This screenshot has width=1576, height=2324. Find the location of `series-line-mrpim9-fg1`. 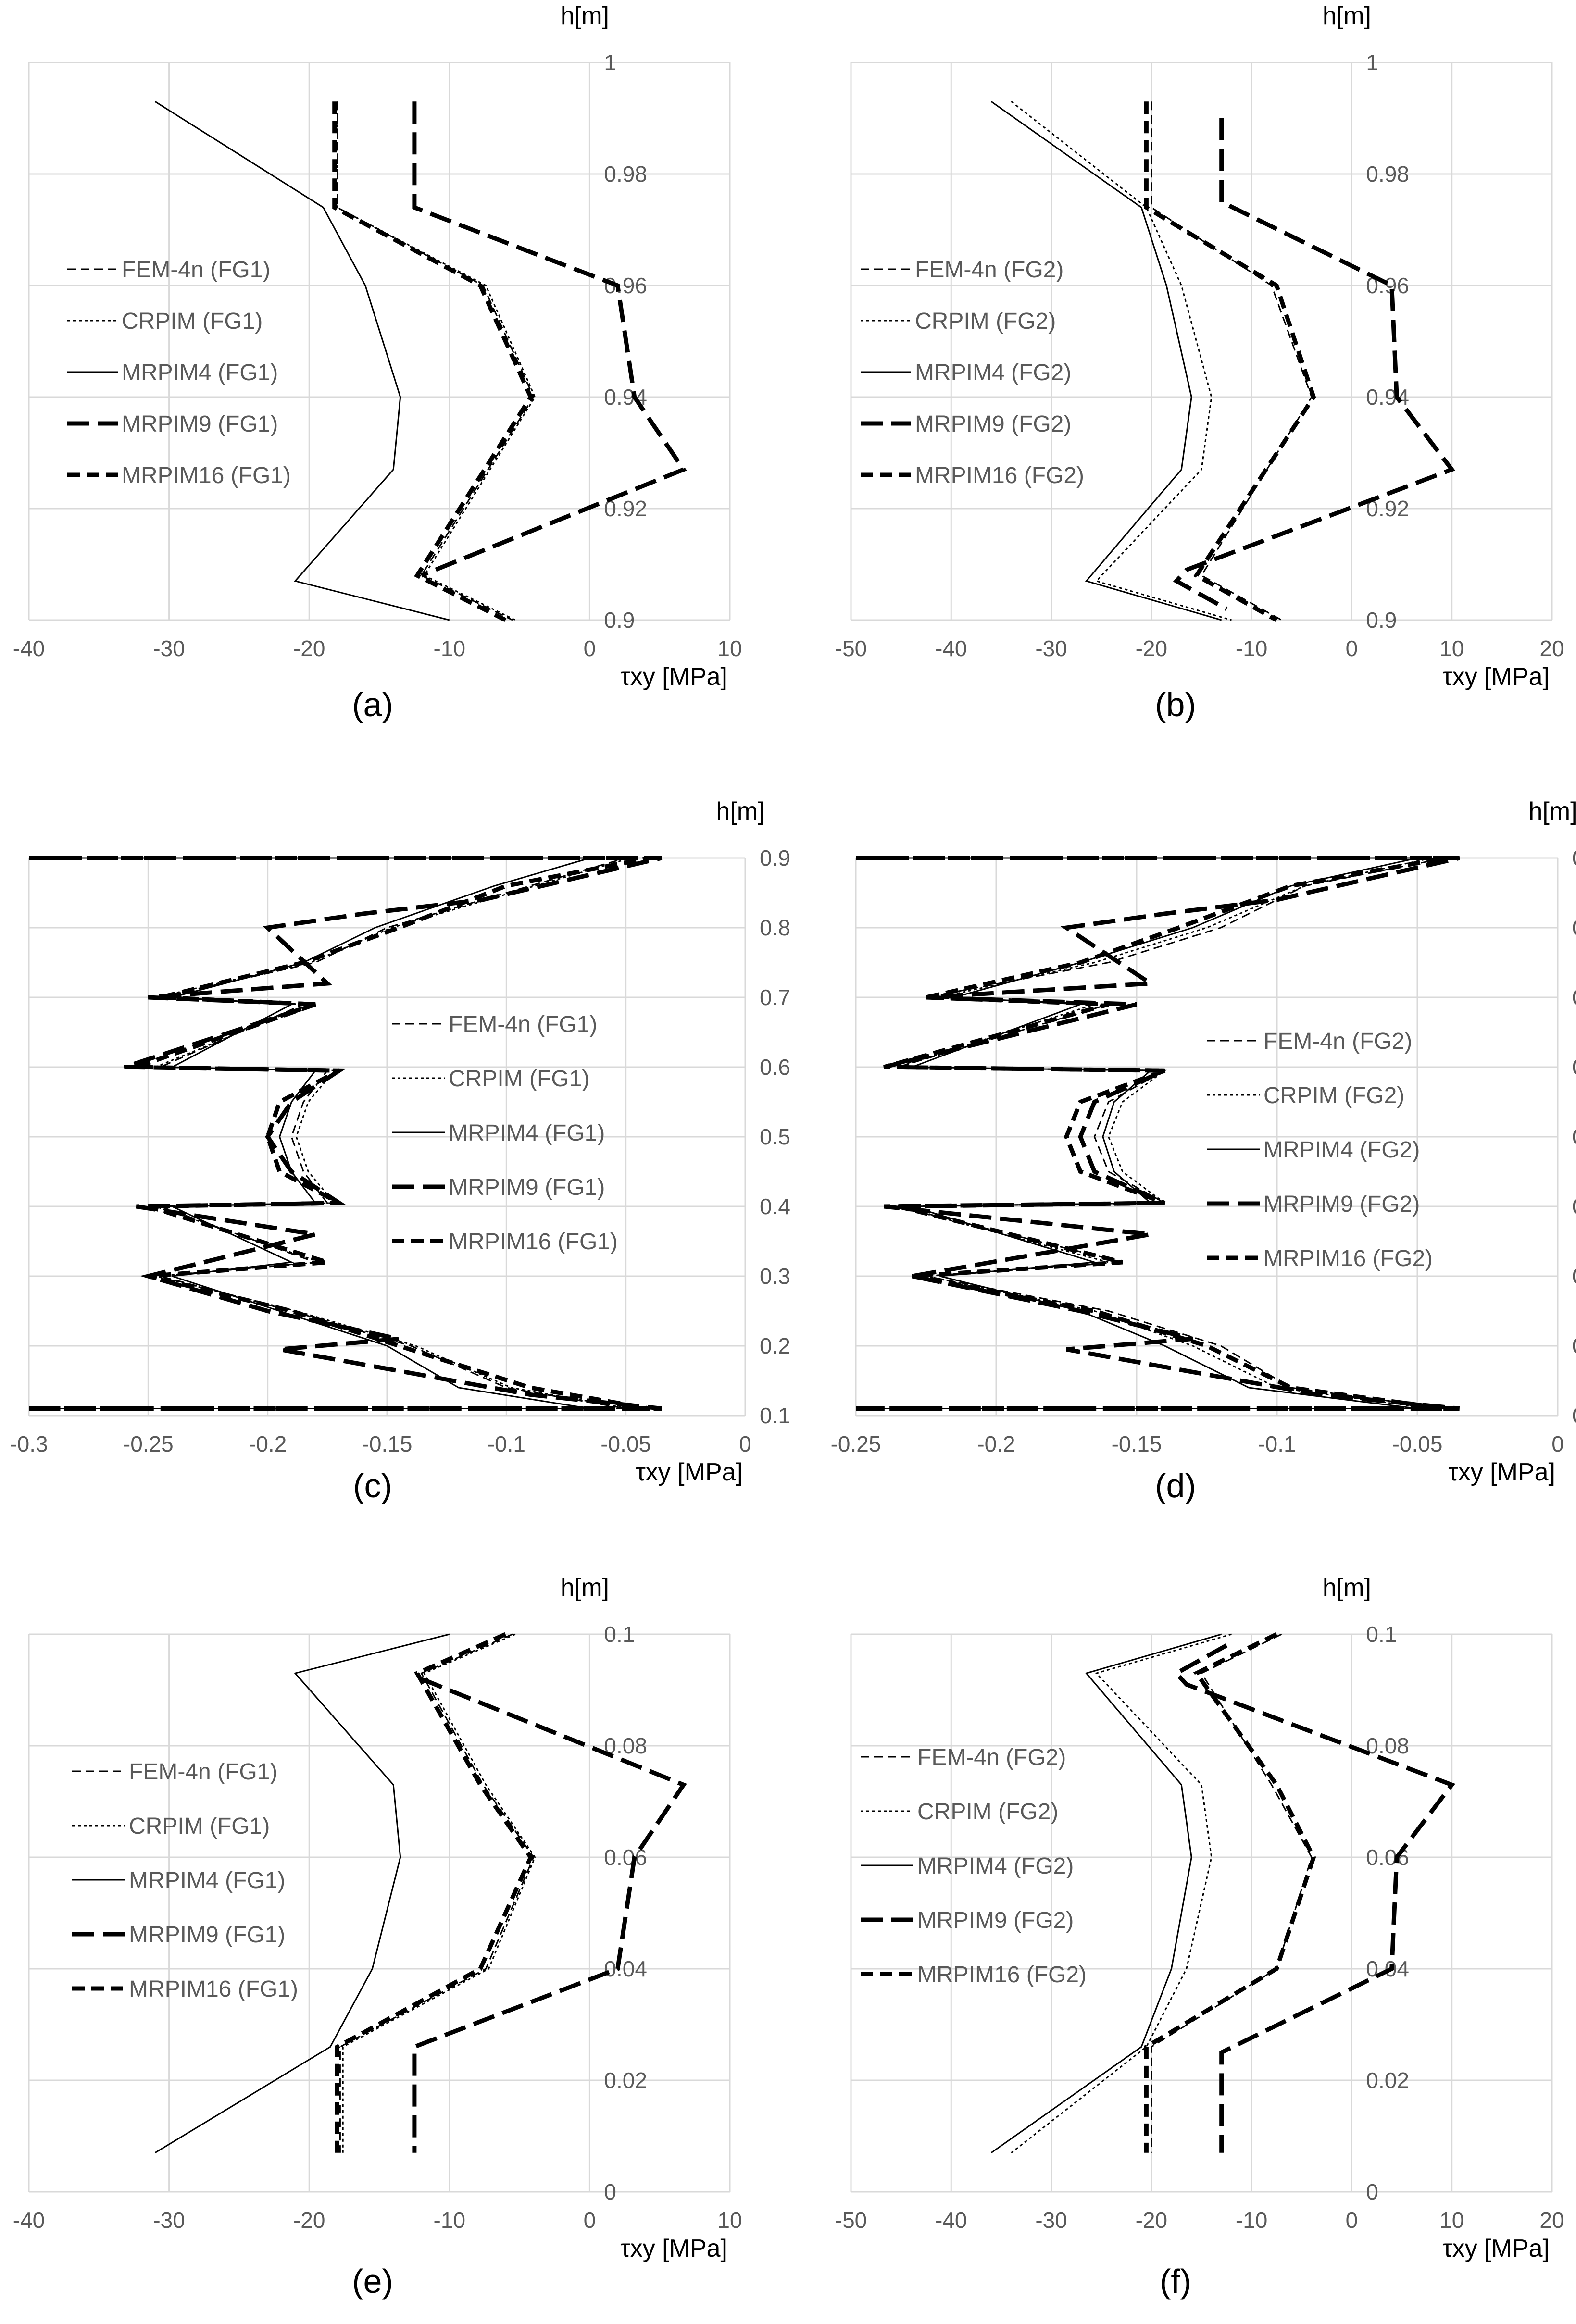

series-line-mrpim9-fg1 is located at coordinates (550, 339).